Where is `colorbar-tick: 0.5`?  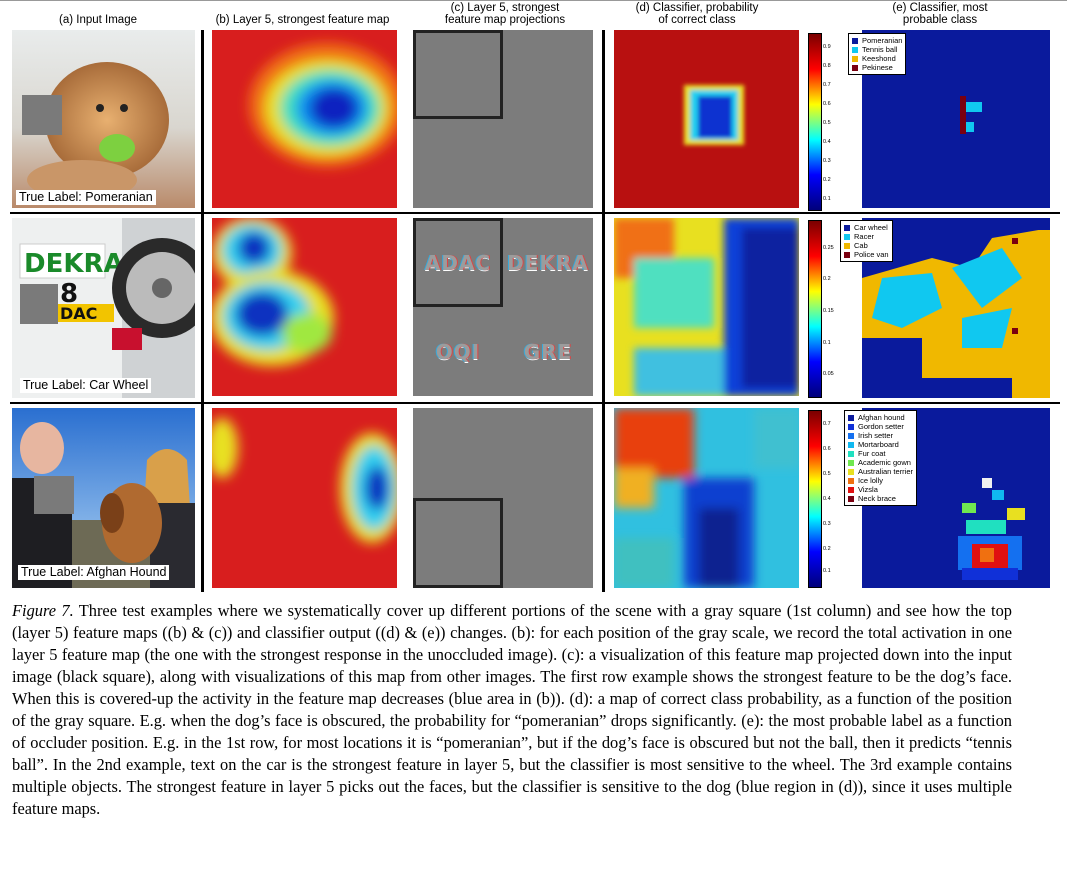
colorbar-tick: 0.5 is located at coordinates (827, 123).